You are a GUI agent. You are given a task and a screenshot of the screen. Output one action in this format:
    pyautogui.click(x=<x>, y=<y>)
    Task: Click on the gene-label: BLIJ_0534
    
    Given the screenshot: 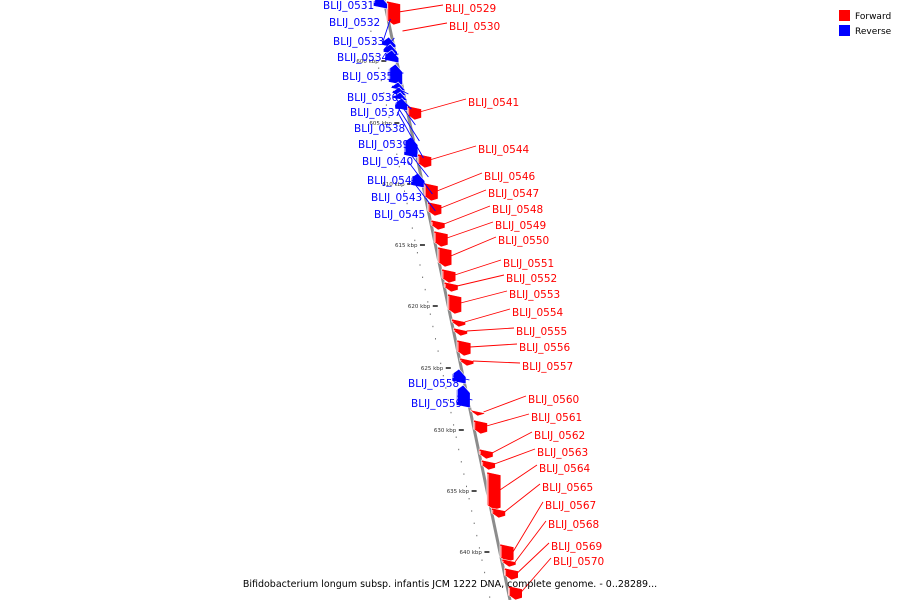 What is the action you would take?
    pyautogui.click(x=363, y=58)
    